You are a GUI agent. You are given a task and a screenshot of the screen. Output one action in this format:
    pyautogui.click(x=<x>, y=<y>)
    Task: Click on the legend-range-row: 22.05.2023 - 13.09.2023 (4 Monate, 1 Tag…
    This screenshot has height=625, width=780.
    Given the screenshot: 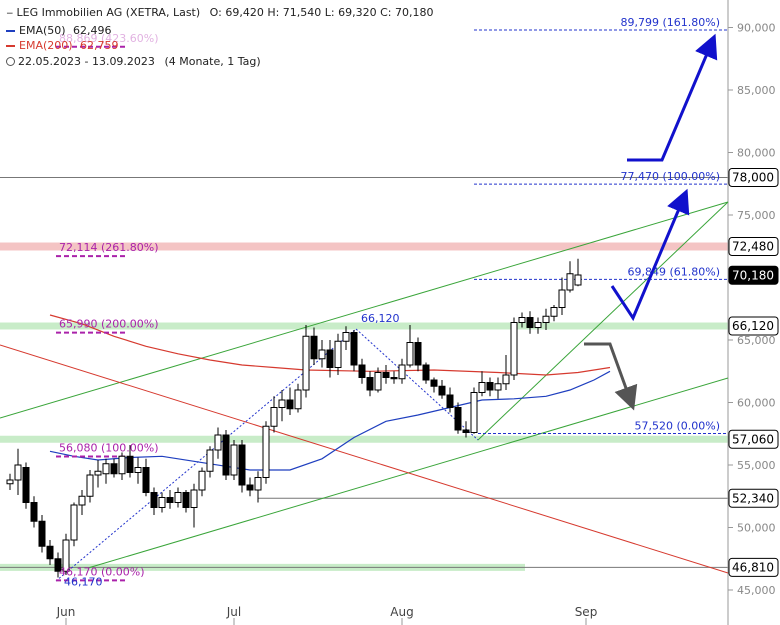 What is the action you would take?
    pyautogui.click(x=219, y=62)
    